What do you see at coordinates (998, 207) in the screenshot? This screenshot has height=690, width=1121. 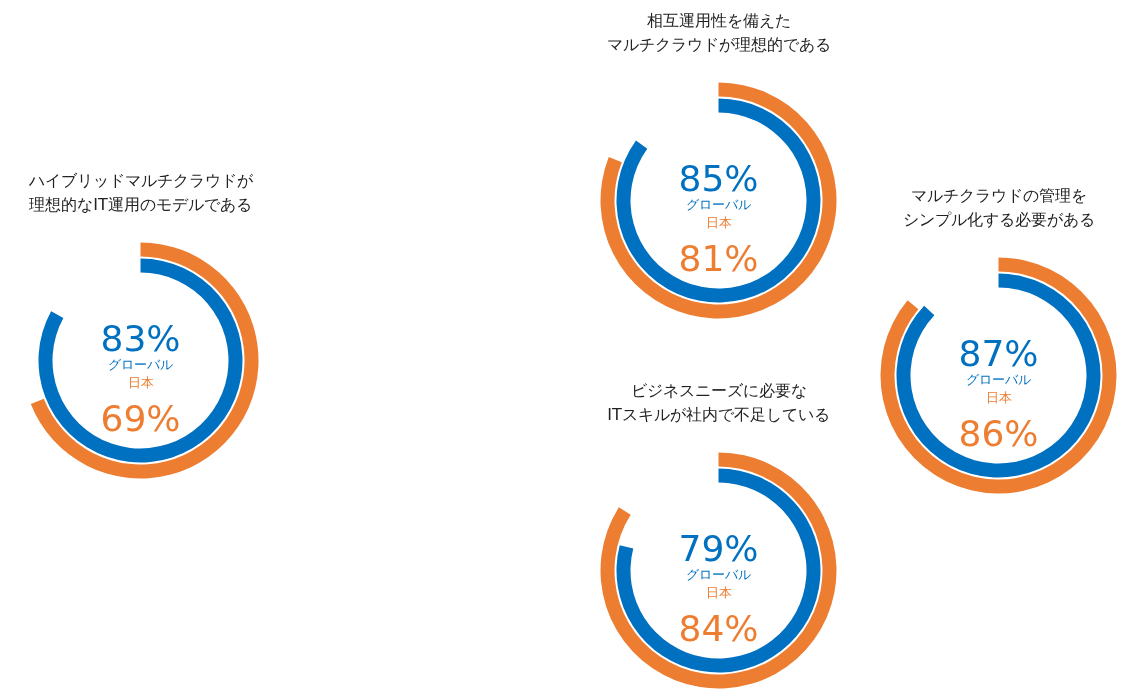 I see `chart-title: マルチクラウドの管理をシンプル化する必要がある` at bounding box center [998, 207].